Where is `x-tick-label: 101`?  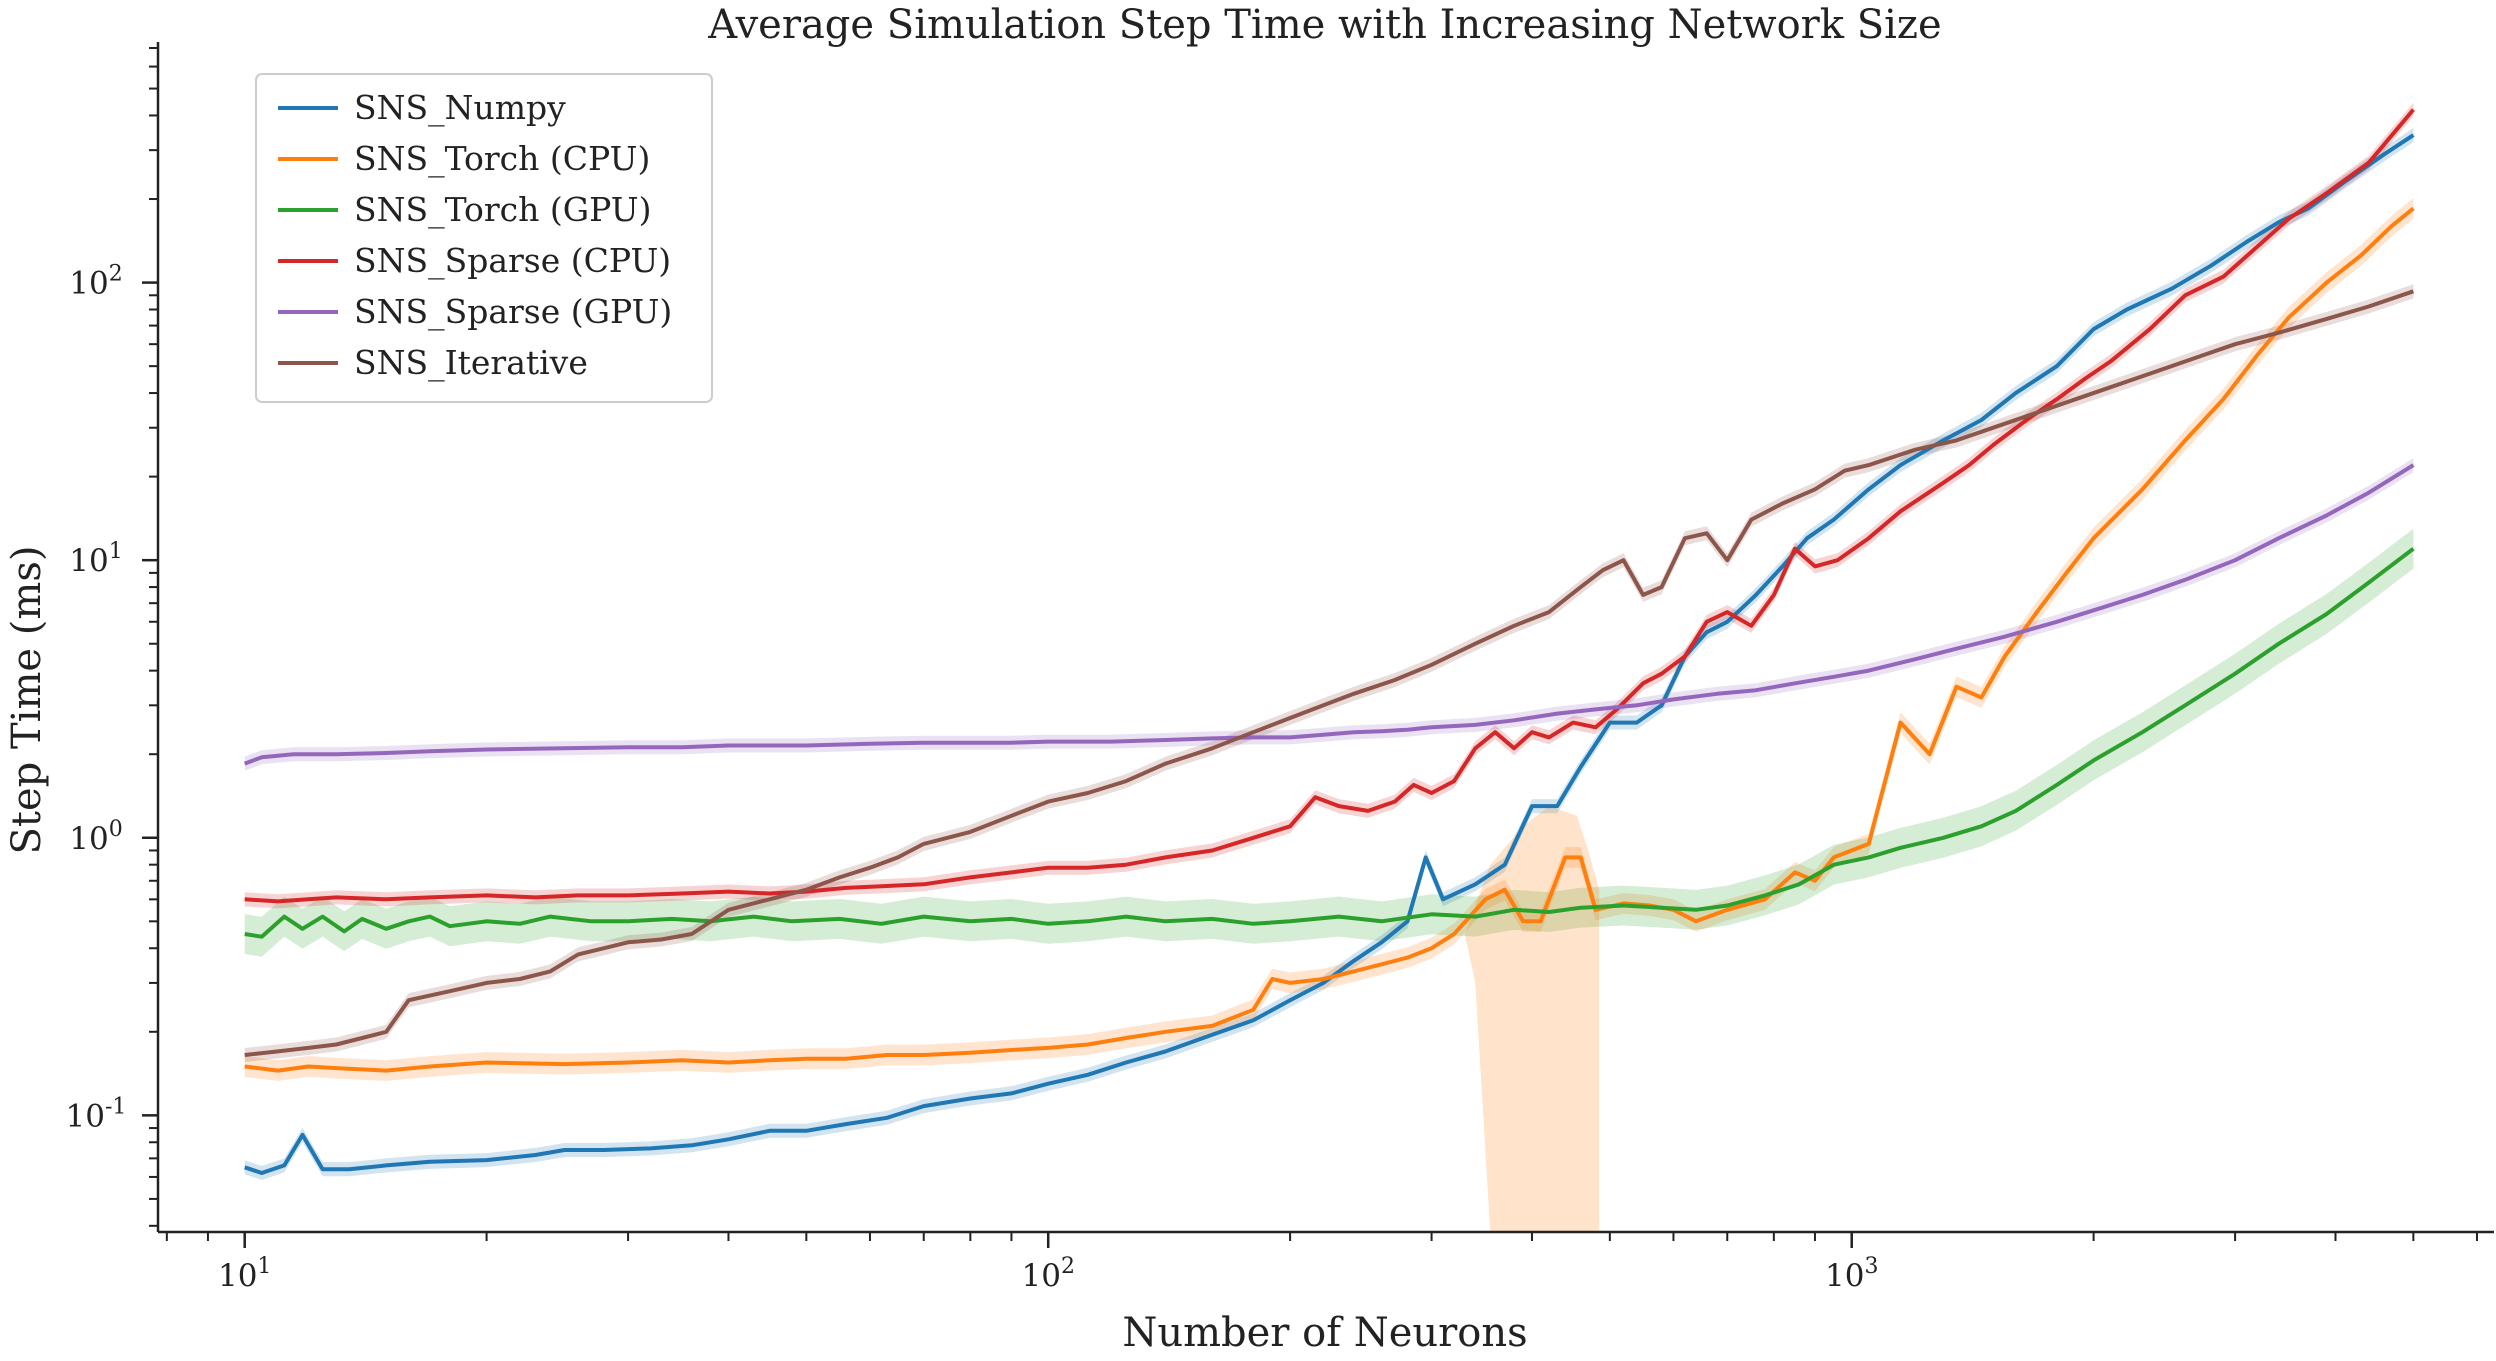
x-tick-label: 101 is located at coordinates (244, 1274).